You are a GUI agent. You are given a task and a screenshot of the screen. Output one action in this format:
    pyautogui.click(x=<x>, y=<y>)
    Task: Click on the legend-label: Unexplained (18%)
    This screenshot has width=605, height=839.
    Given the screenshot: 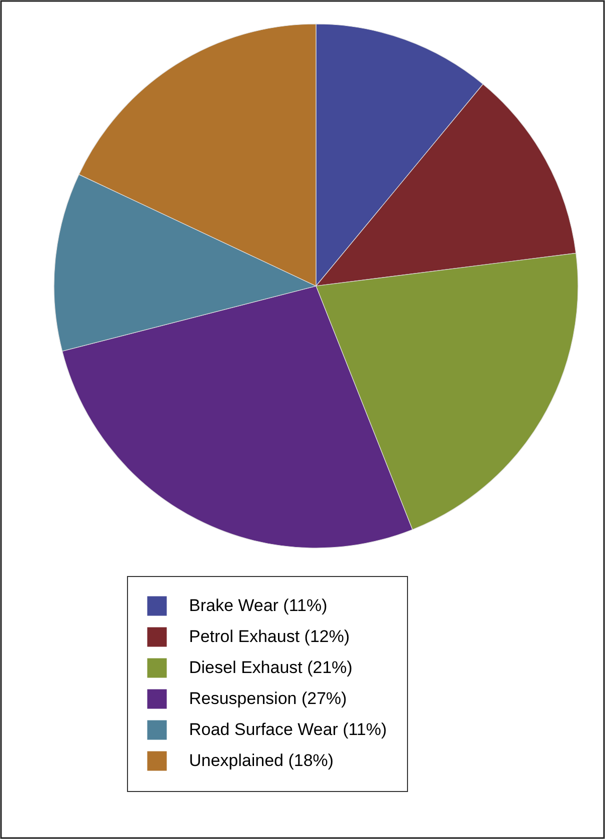 What is the action you would take?
    pyautogui.click(x=261, y=760)
    